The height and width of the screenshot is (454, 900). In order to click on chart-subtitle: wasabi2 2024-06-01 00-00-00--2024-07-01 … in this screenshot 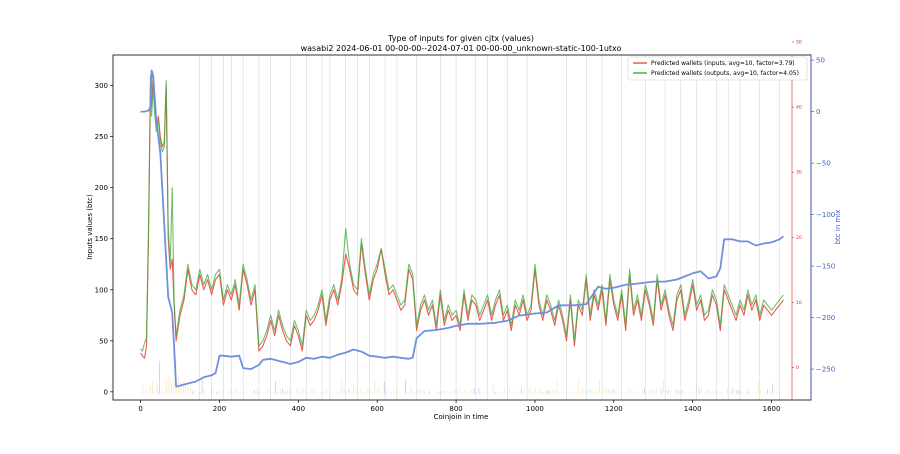, I will do `click(461, 48)`.